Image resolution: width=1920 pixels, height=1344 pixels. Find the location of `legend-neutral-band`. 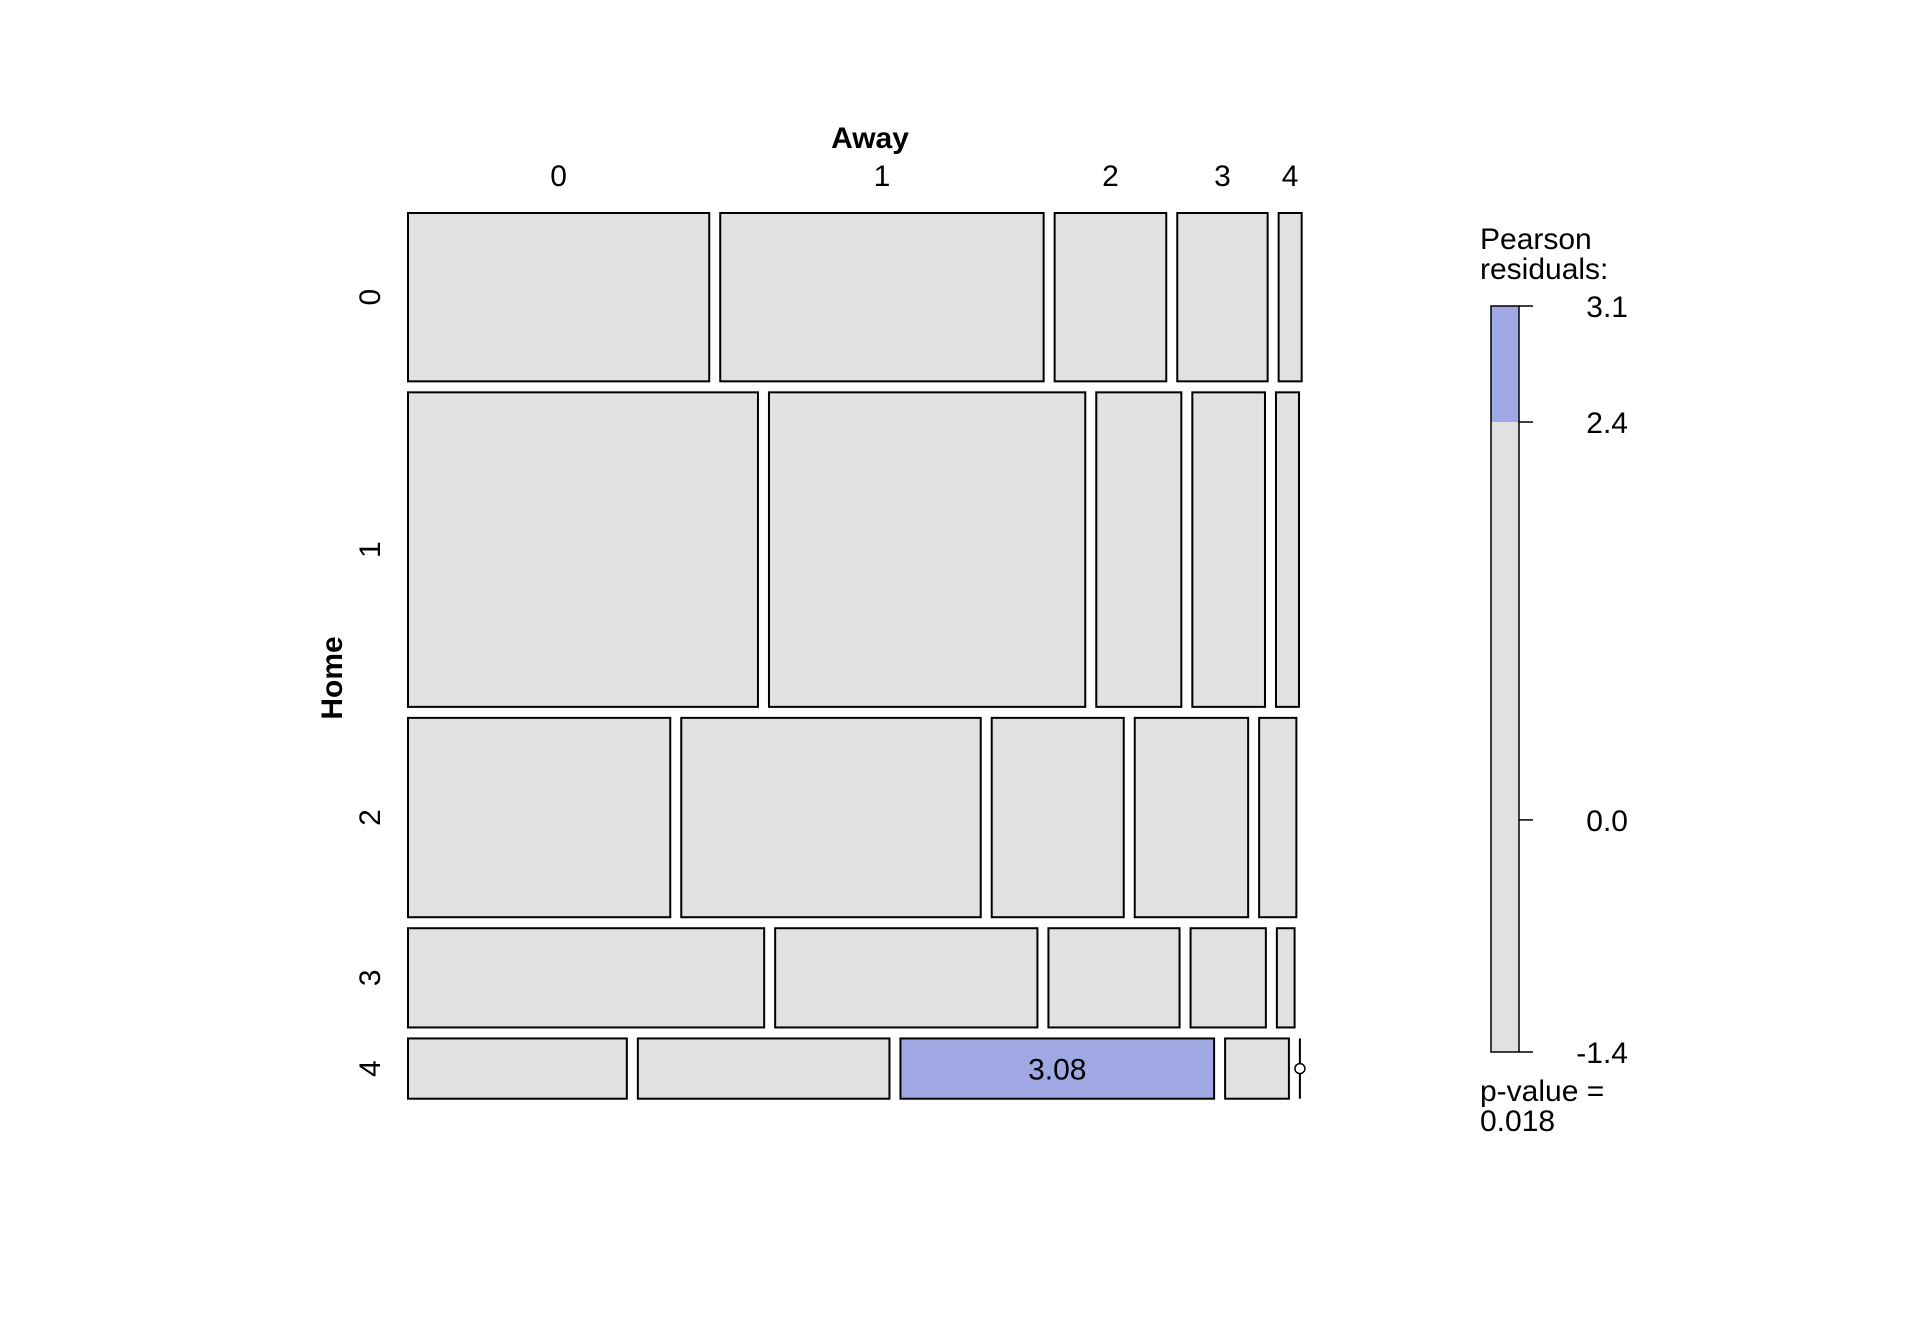

legend-neutral-band is located at coordinates (1505, 737).